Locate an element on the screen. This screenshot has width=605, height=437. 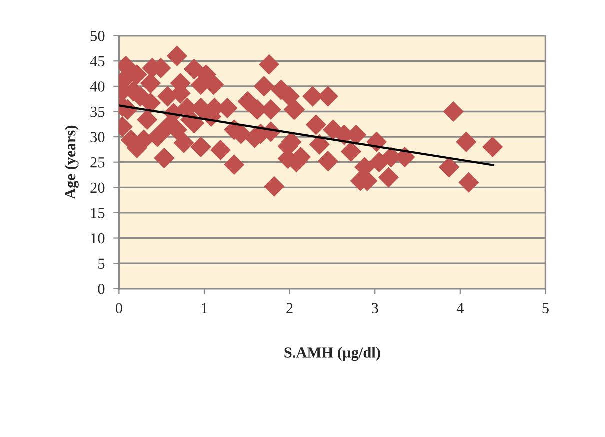
x-axis-title: S.AMH (µg/dl) is located at coordinates (332, 354).